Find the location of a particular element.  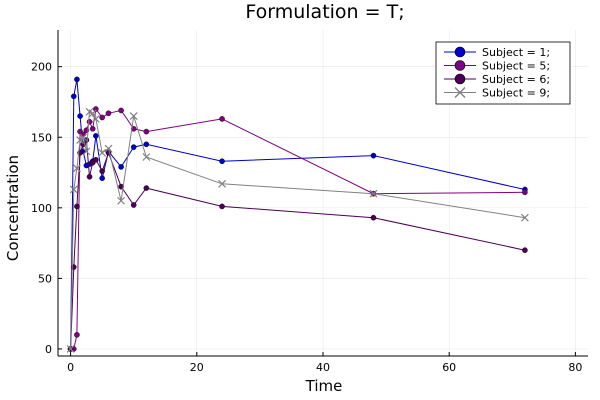

legend-item: Subject = 6; is located at coordinates (497, 79).